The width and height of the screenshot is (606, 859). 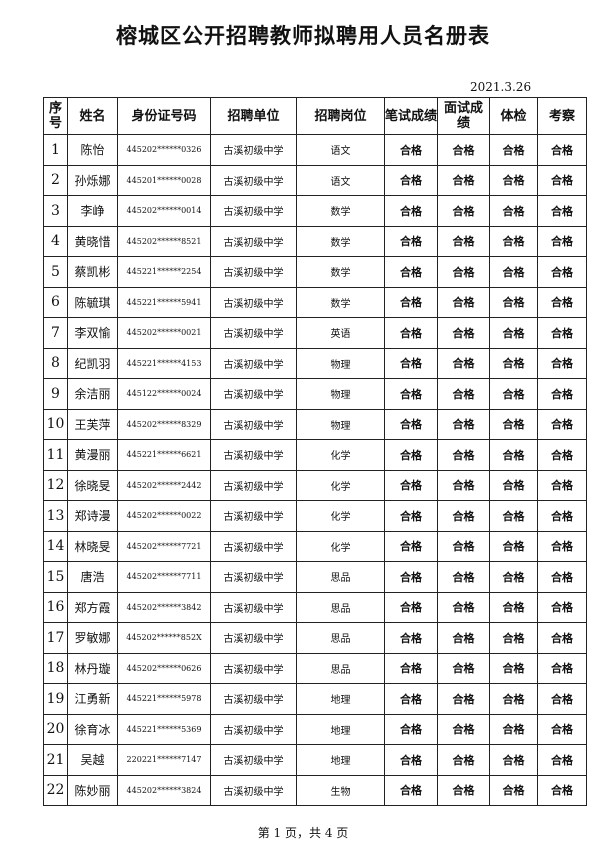 What do you see at coordinates (55, 790) in the screenshot?
I see `table-cell: 22` at bounding box center [55, 790].